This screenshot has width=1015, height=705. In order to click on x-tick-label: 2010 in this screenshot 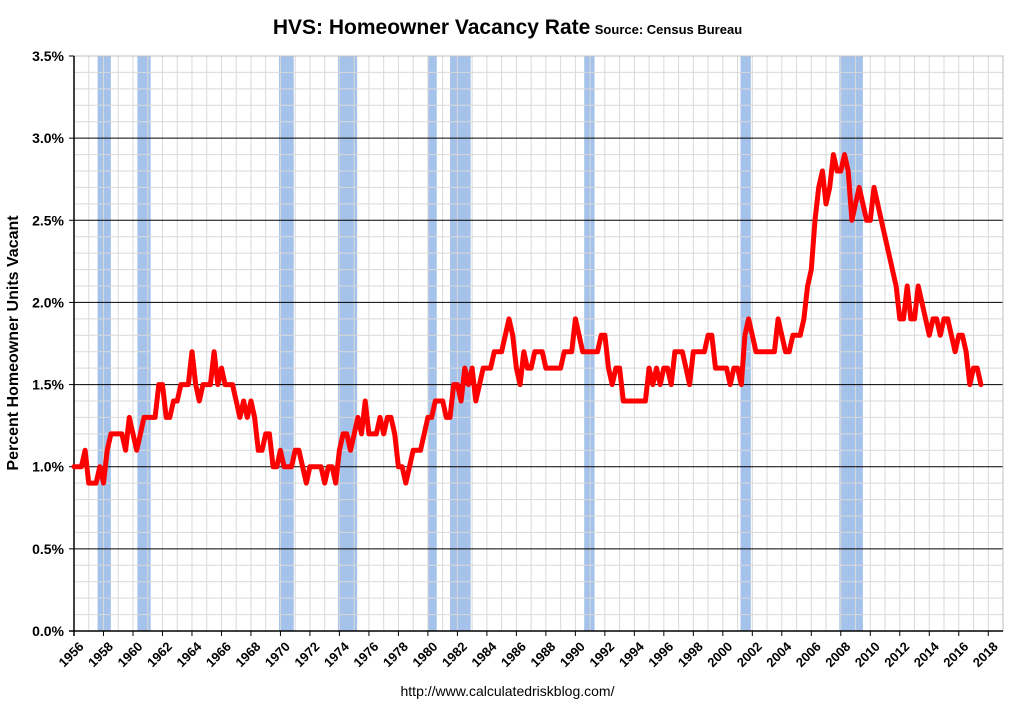, I will do `click(867, 654)`.